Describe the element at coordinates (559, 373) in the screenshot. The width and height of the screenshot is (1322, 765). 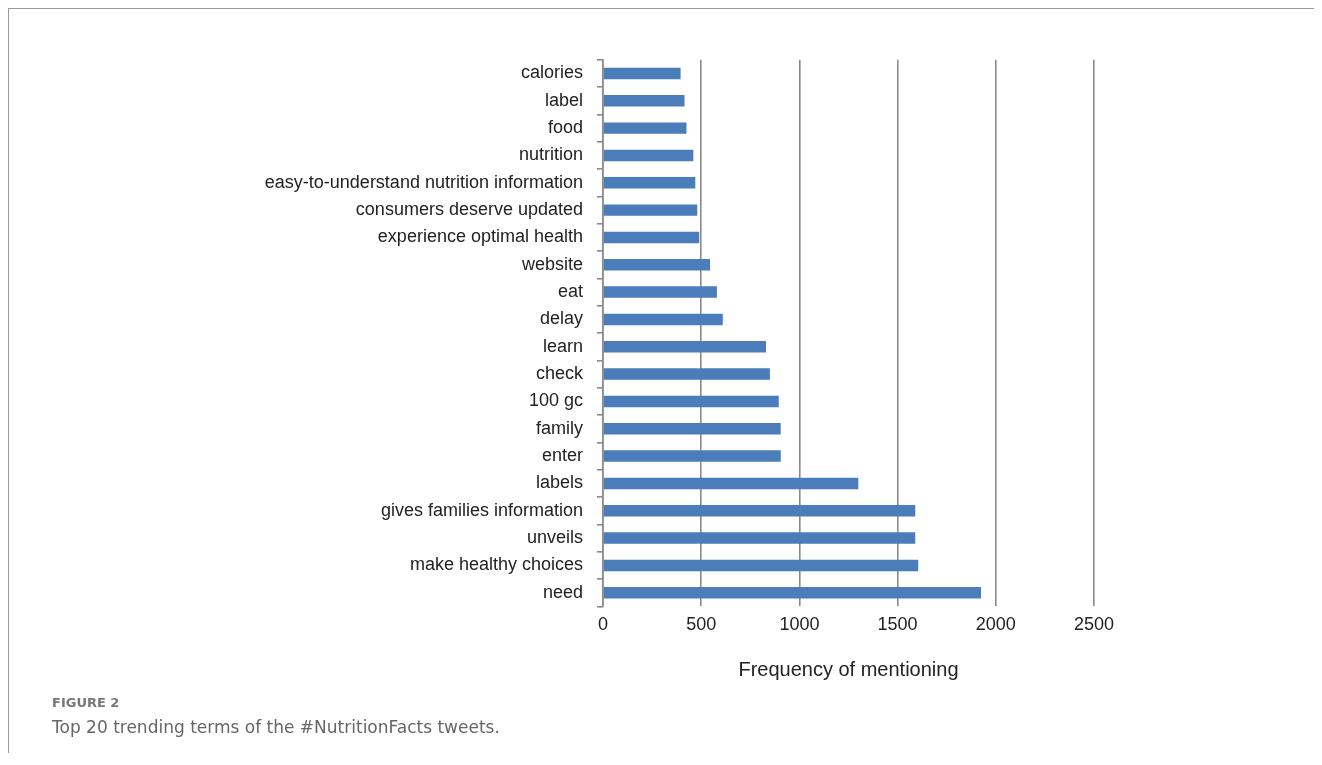
I see `y-tick-label: check` at that location.